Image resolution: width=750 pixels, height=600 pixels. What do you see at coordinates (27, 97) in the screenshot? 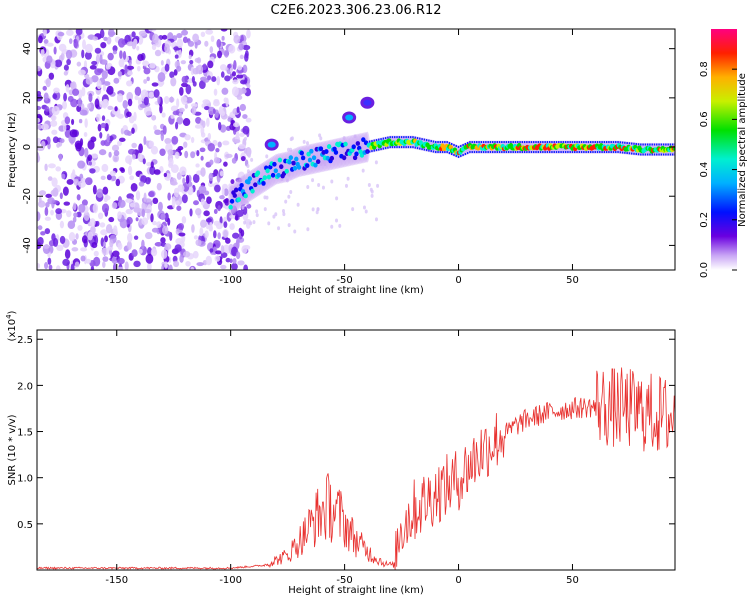
I see `spectrogram-y-tick-label: 20` at bounding box center [27, 97].